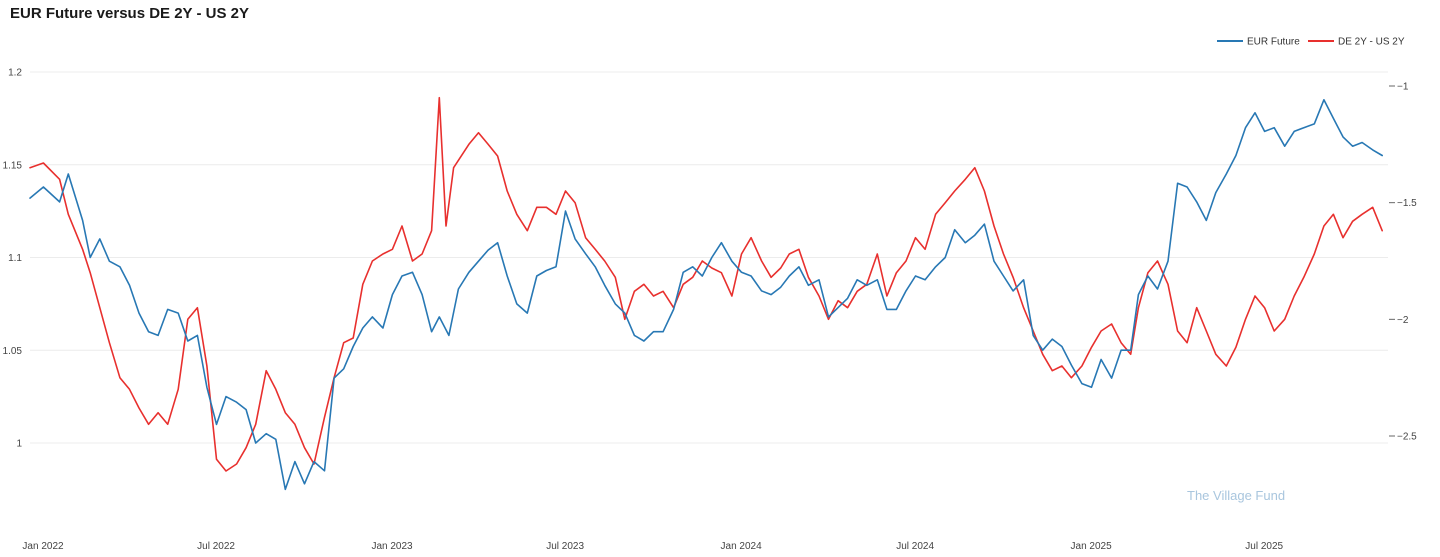 This screenshot has height=557, width=1440. I want to click on left-tick-label: 1.15, so click(13, 165).